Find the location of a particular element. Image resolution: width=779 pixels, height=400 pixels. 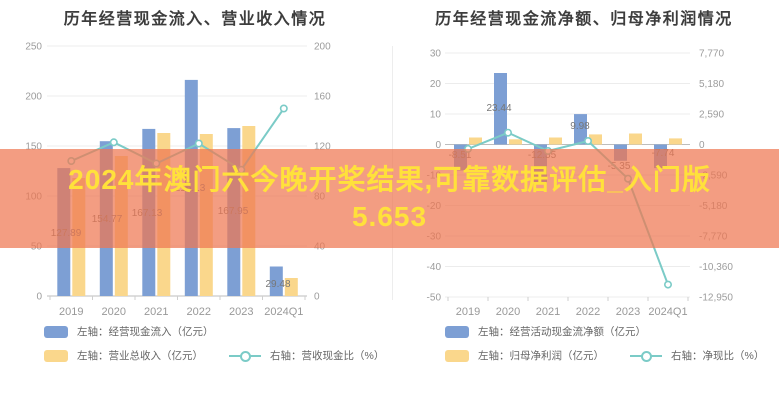

right-axis-tick-label: 200 is located at coordinates (322, 47).